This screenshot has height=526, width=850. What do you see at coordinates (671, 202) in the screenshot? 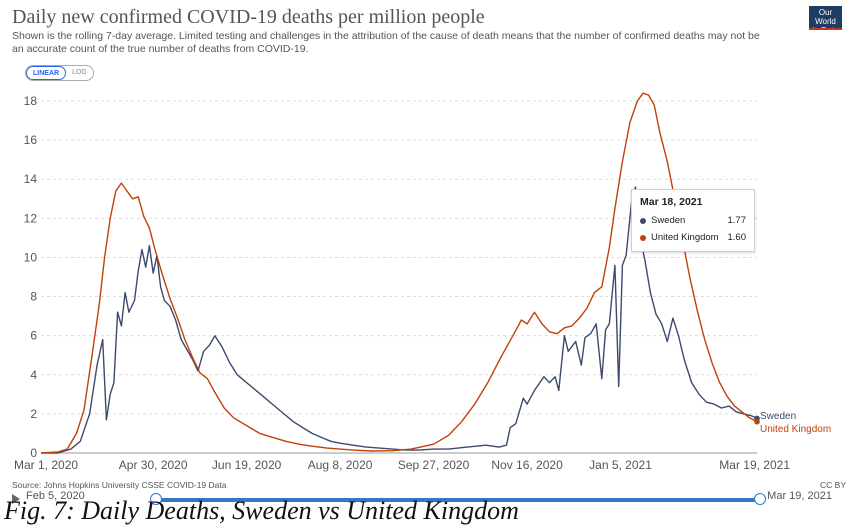
I see `tooltip-date: Mar 18, 2021` at bounding box center [671, 202].